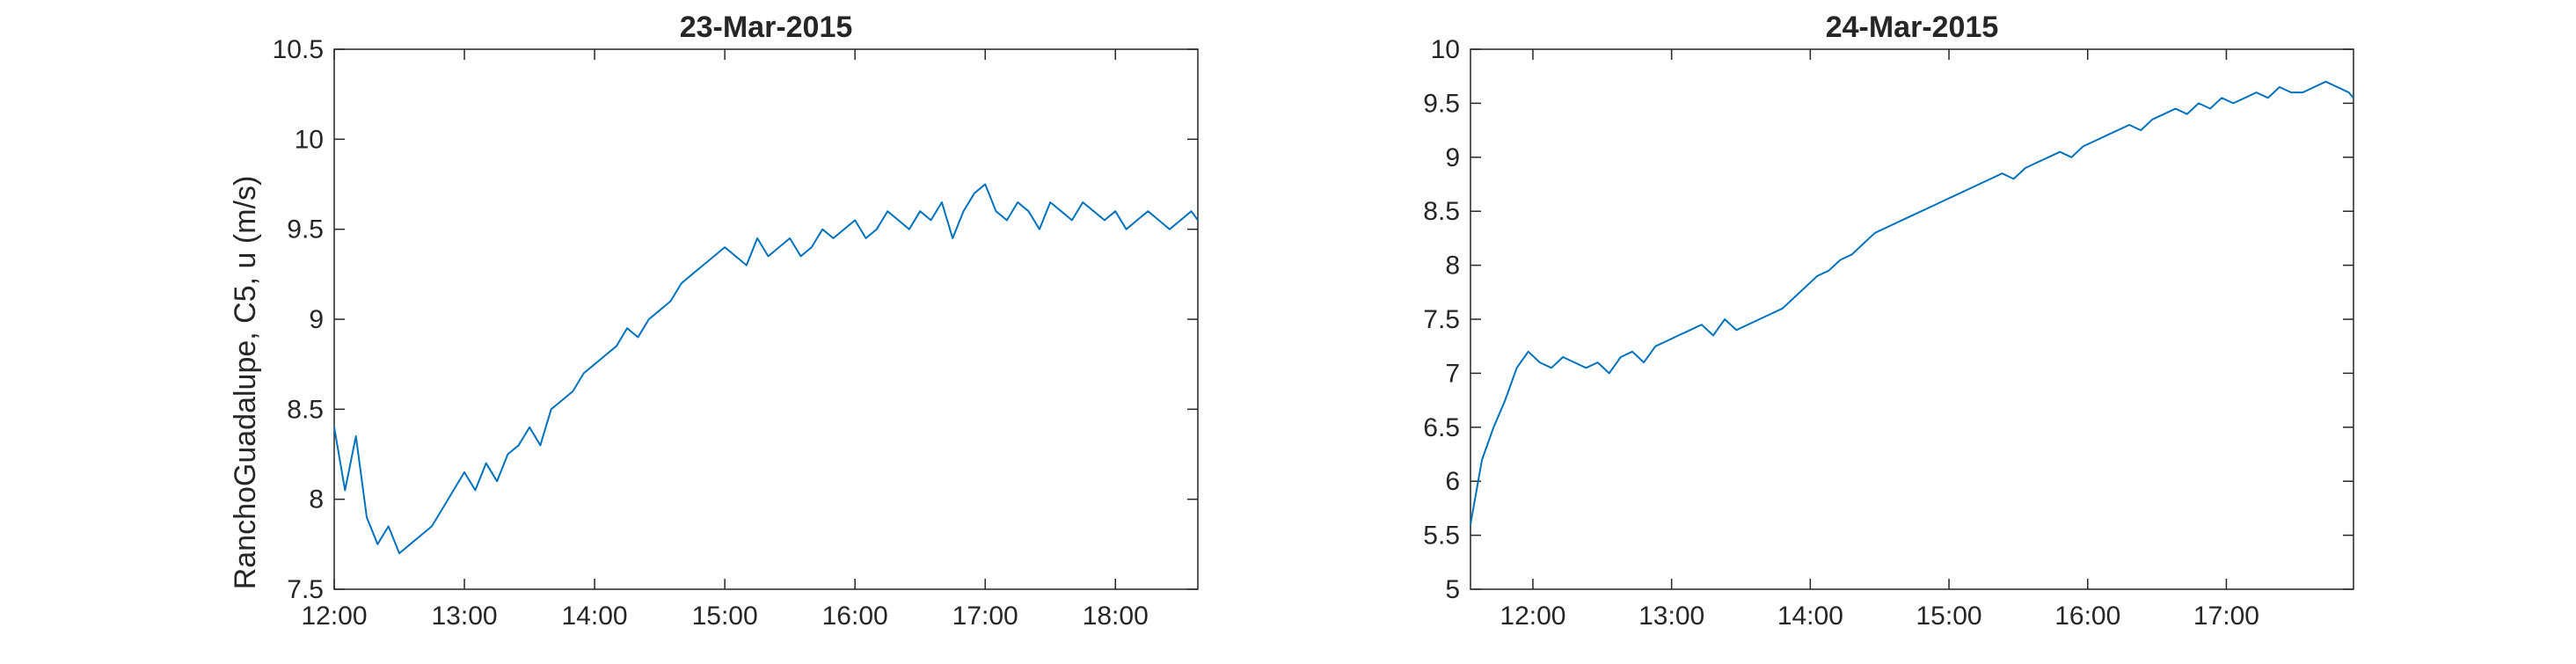 The image size is (2576, 664). What do you see at coordinates (1452, 481) in the screenshot?
I see `y-tick-label: 6` at bounding box center [1452, 481].